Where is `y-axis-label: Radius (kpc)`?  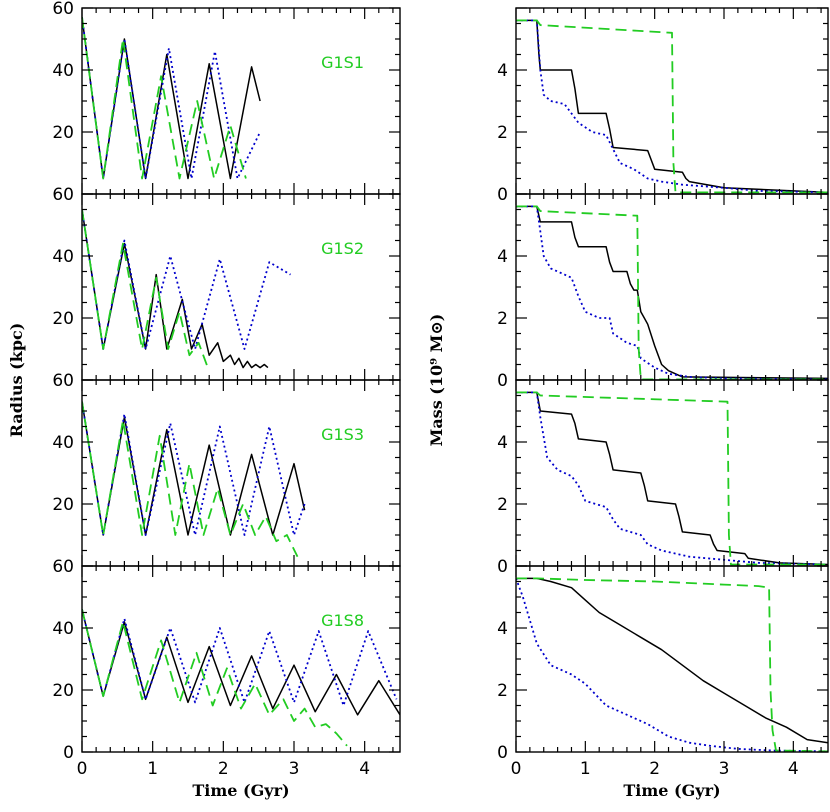
y-axis-label: Radius (kpc) is located at coordinates (16, 380).